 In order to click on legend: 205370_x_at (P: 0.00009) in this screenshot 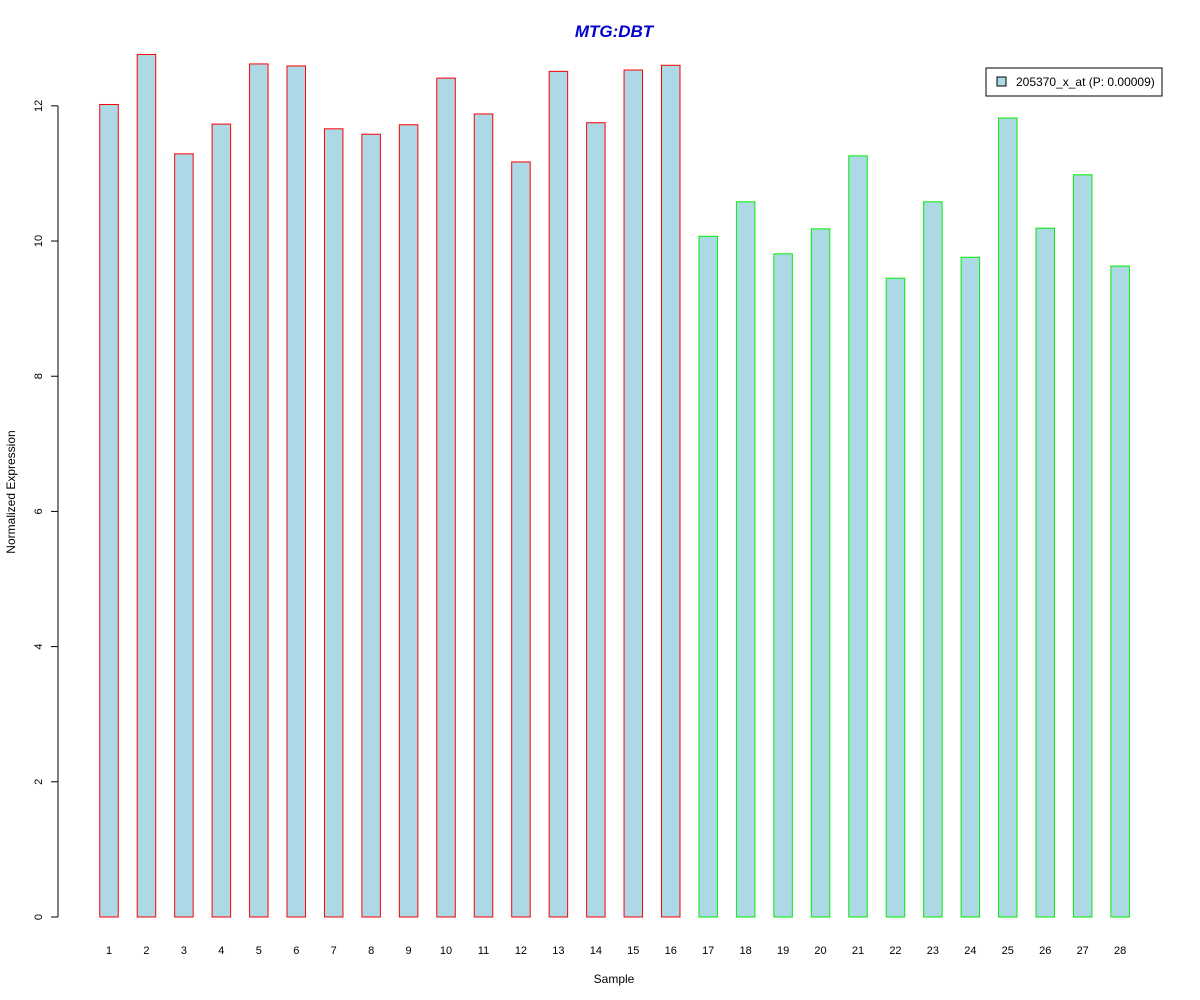, I will do `click(1074, 82)`.